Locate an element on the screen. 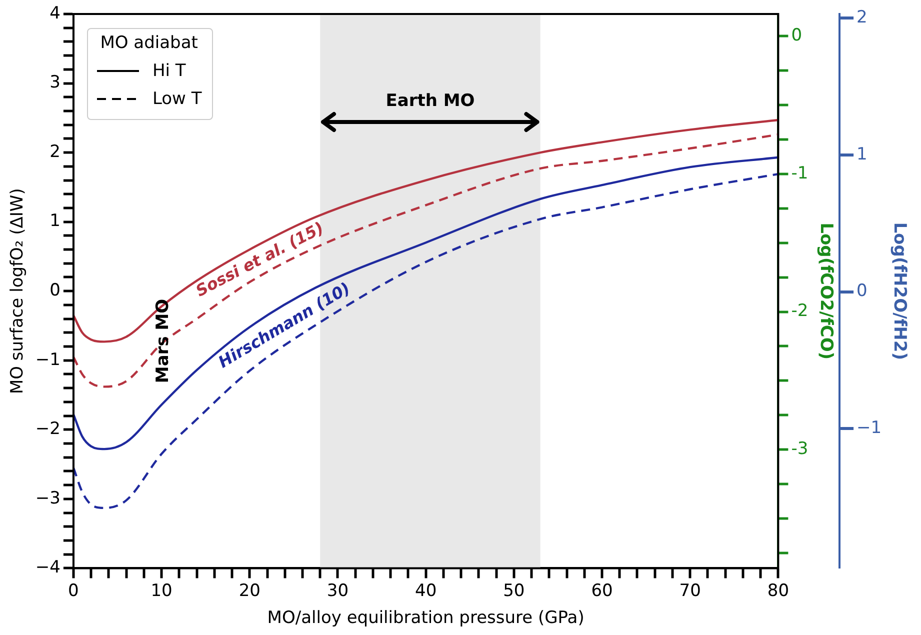 Image resolution: width=921 pixels, height=635 pixels. x-tick-label: 30 is located at coordinates (337, 590).